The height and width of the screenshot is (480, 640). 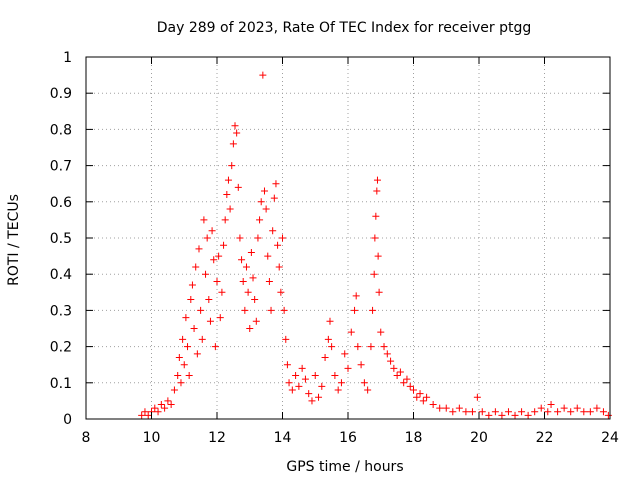 I want to click on x-tick-label: 16, so click(x=348, y=438).